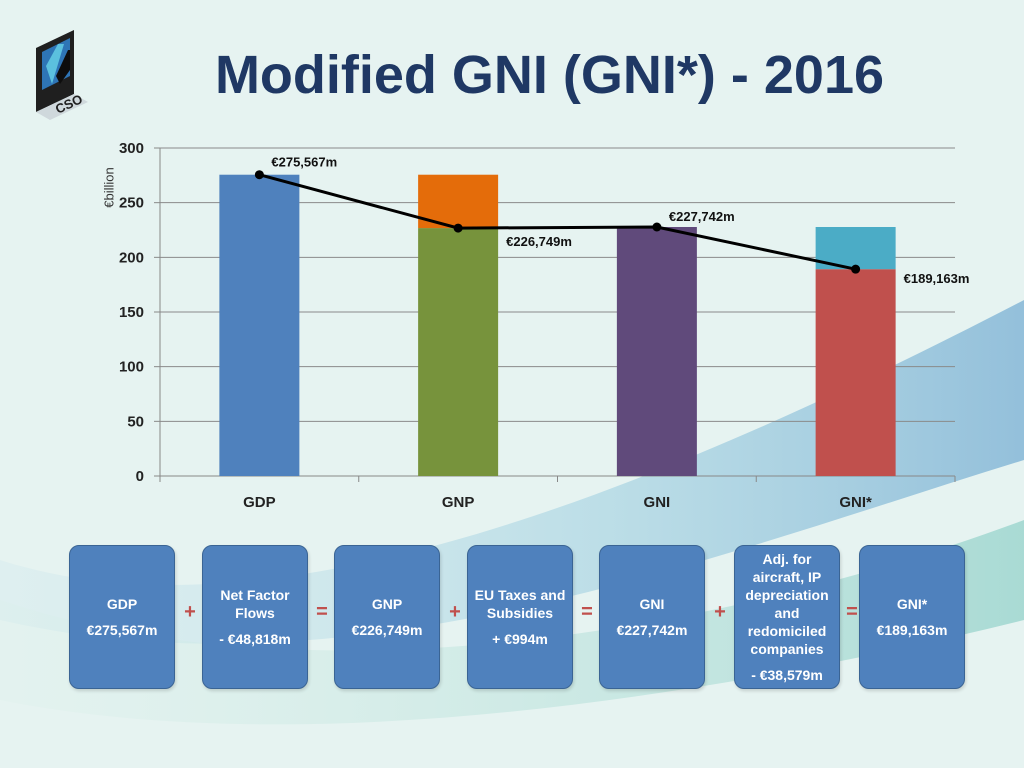 This screenshot has width=1024, height=768. What do you see at coordinates (259, 502) in the screenshot?
I see `x-tick-label: GDP` at bounding box center [259, 502].